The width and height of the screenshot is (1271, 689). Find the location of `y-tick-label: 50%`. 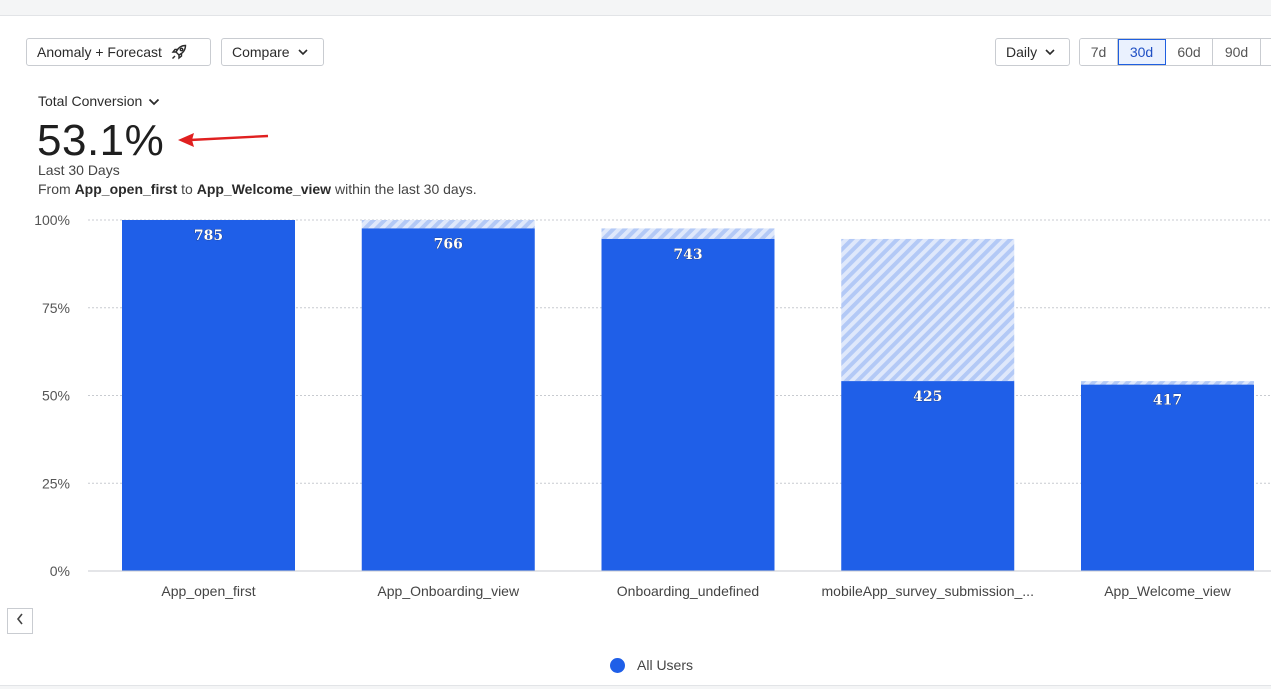

y-tick-label: 50% is located at coordinates (56, 396).